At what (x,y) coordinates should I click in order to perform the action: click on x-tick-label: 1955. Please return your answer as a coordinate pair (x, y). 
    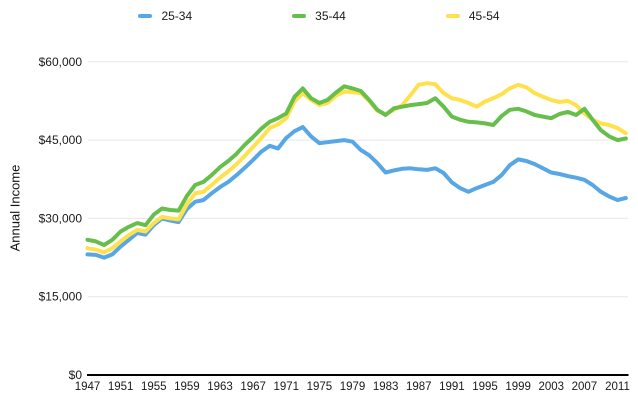
    Looking at the image, I should click on (154, 387).